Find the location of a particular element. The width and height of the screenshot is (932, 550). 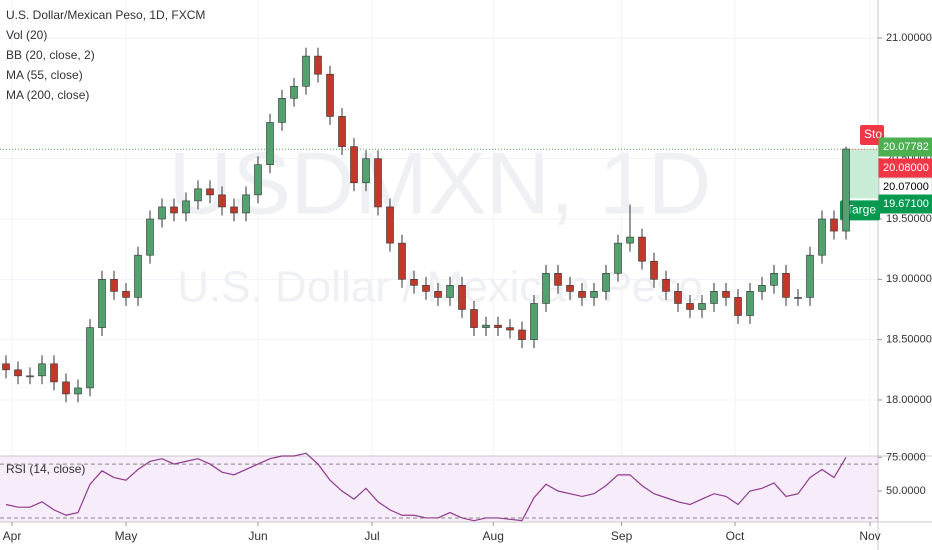

price-label: 19.67100 is located at coordinates (906, 204).